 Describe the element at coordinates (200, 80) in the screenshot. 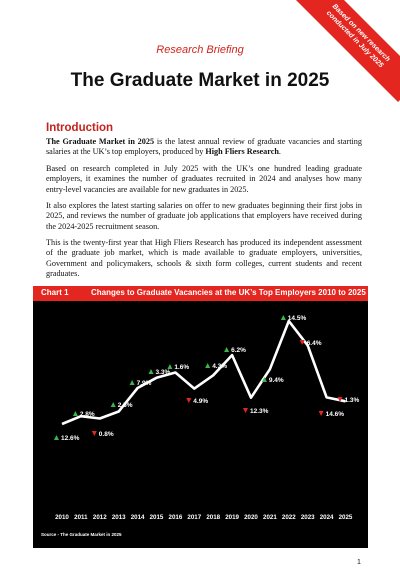

I see `report-title: The Graduate Market in 2025` at that location.